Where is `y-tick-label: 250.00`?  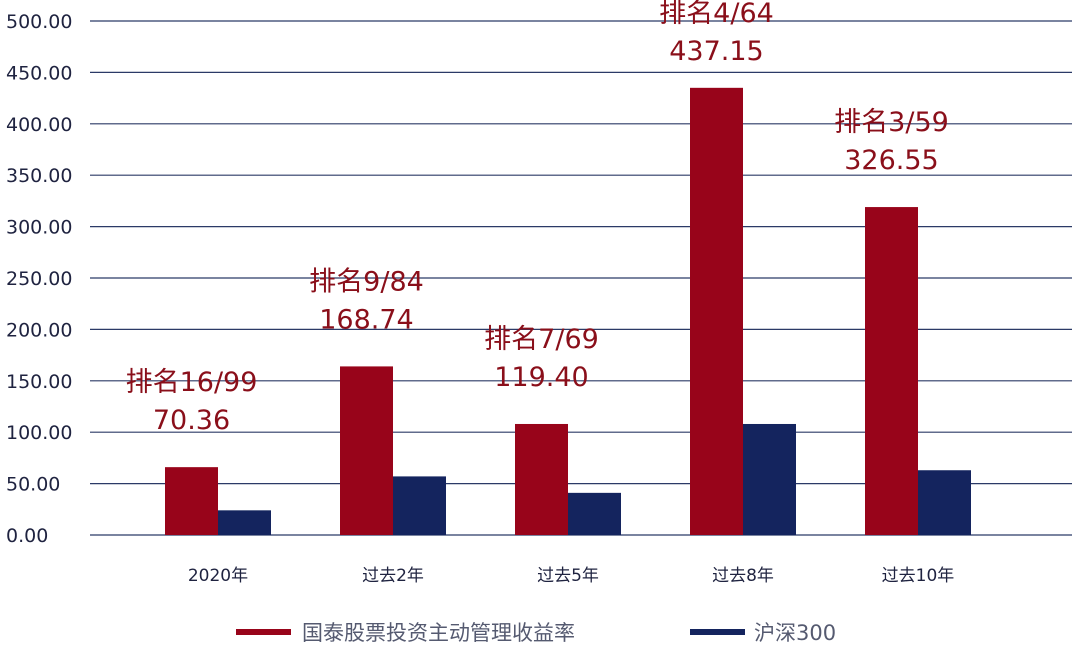
y-tick-label: 250.00 is located at coordinates (39, 279).